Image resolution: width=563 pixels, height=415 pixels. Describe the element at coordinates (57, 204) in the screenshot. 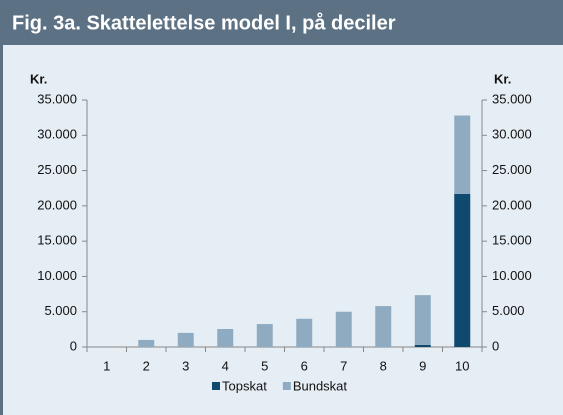

I see `y-tick-label: 20.000` at that location.